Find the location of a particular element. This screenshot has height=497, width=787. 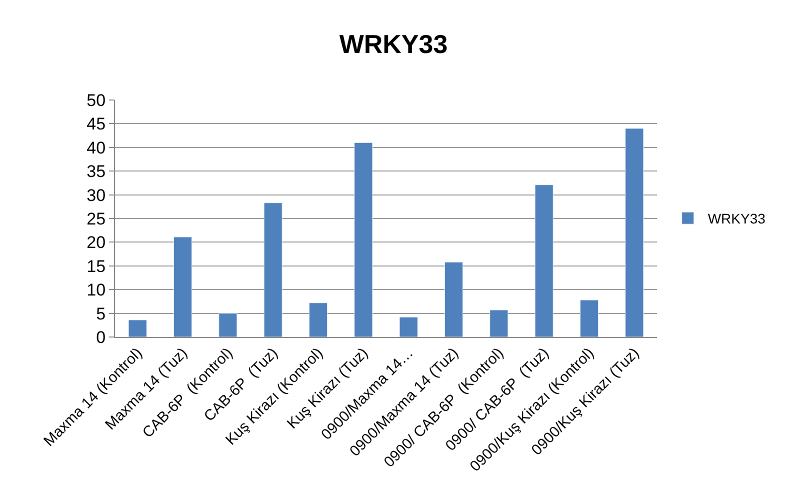

chart-title: WRKY33 is located at coordinates (393, 43).